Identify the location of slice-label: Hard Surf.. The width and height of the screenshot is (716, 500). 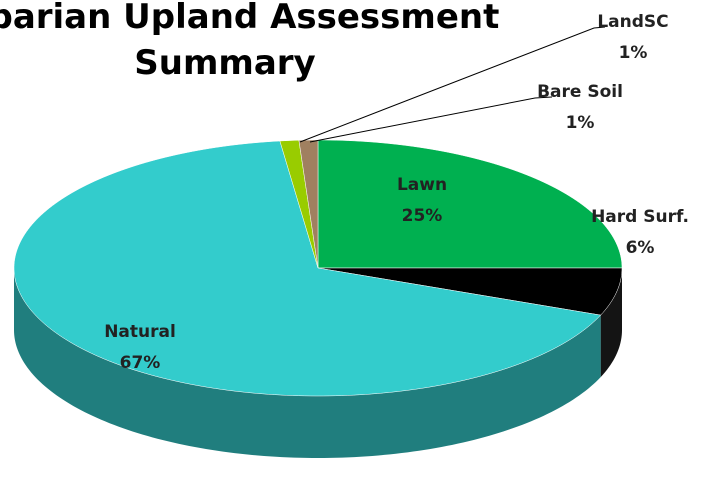
(640, 217).